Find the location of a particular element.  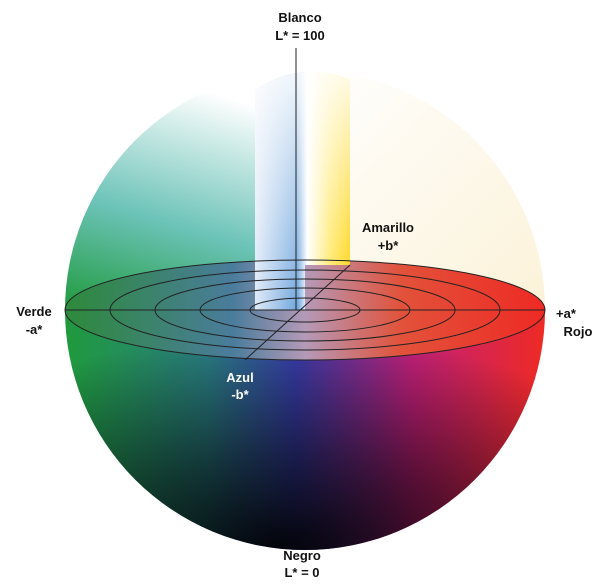

label-value: +b* is located at coordinates (389, 245).